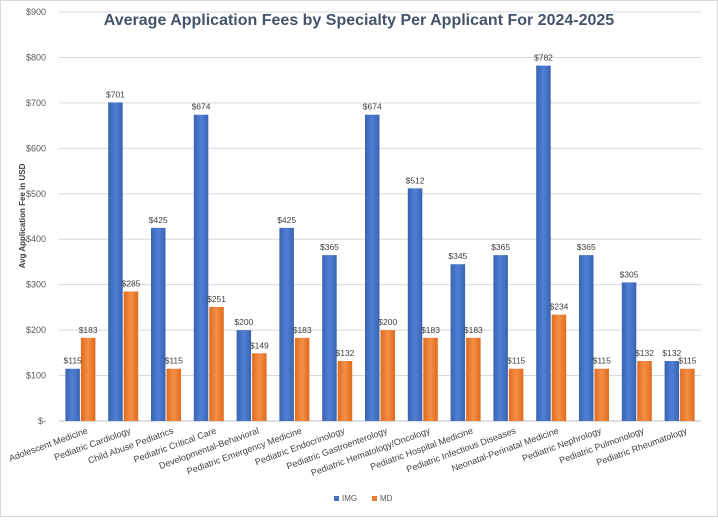 This screenshot has height=521, width=718. What do you see at coordinates (671, 353) in the screenshot?
I see `data-label-img: $132` at bounding box center [671, 353].